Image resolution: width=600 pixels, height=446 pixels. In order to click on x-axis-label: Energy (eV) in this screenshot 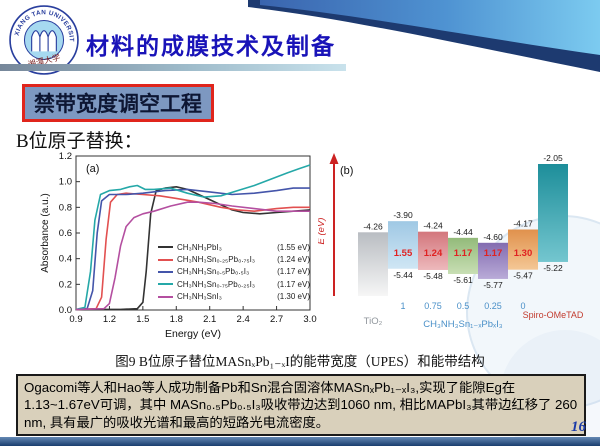, I will do `click(193, 334)`.